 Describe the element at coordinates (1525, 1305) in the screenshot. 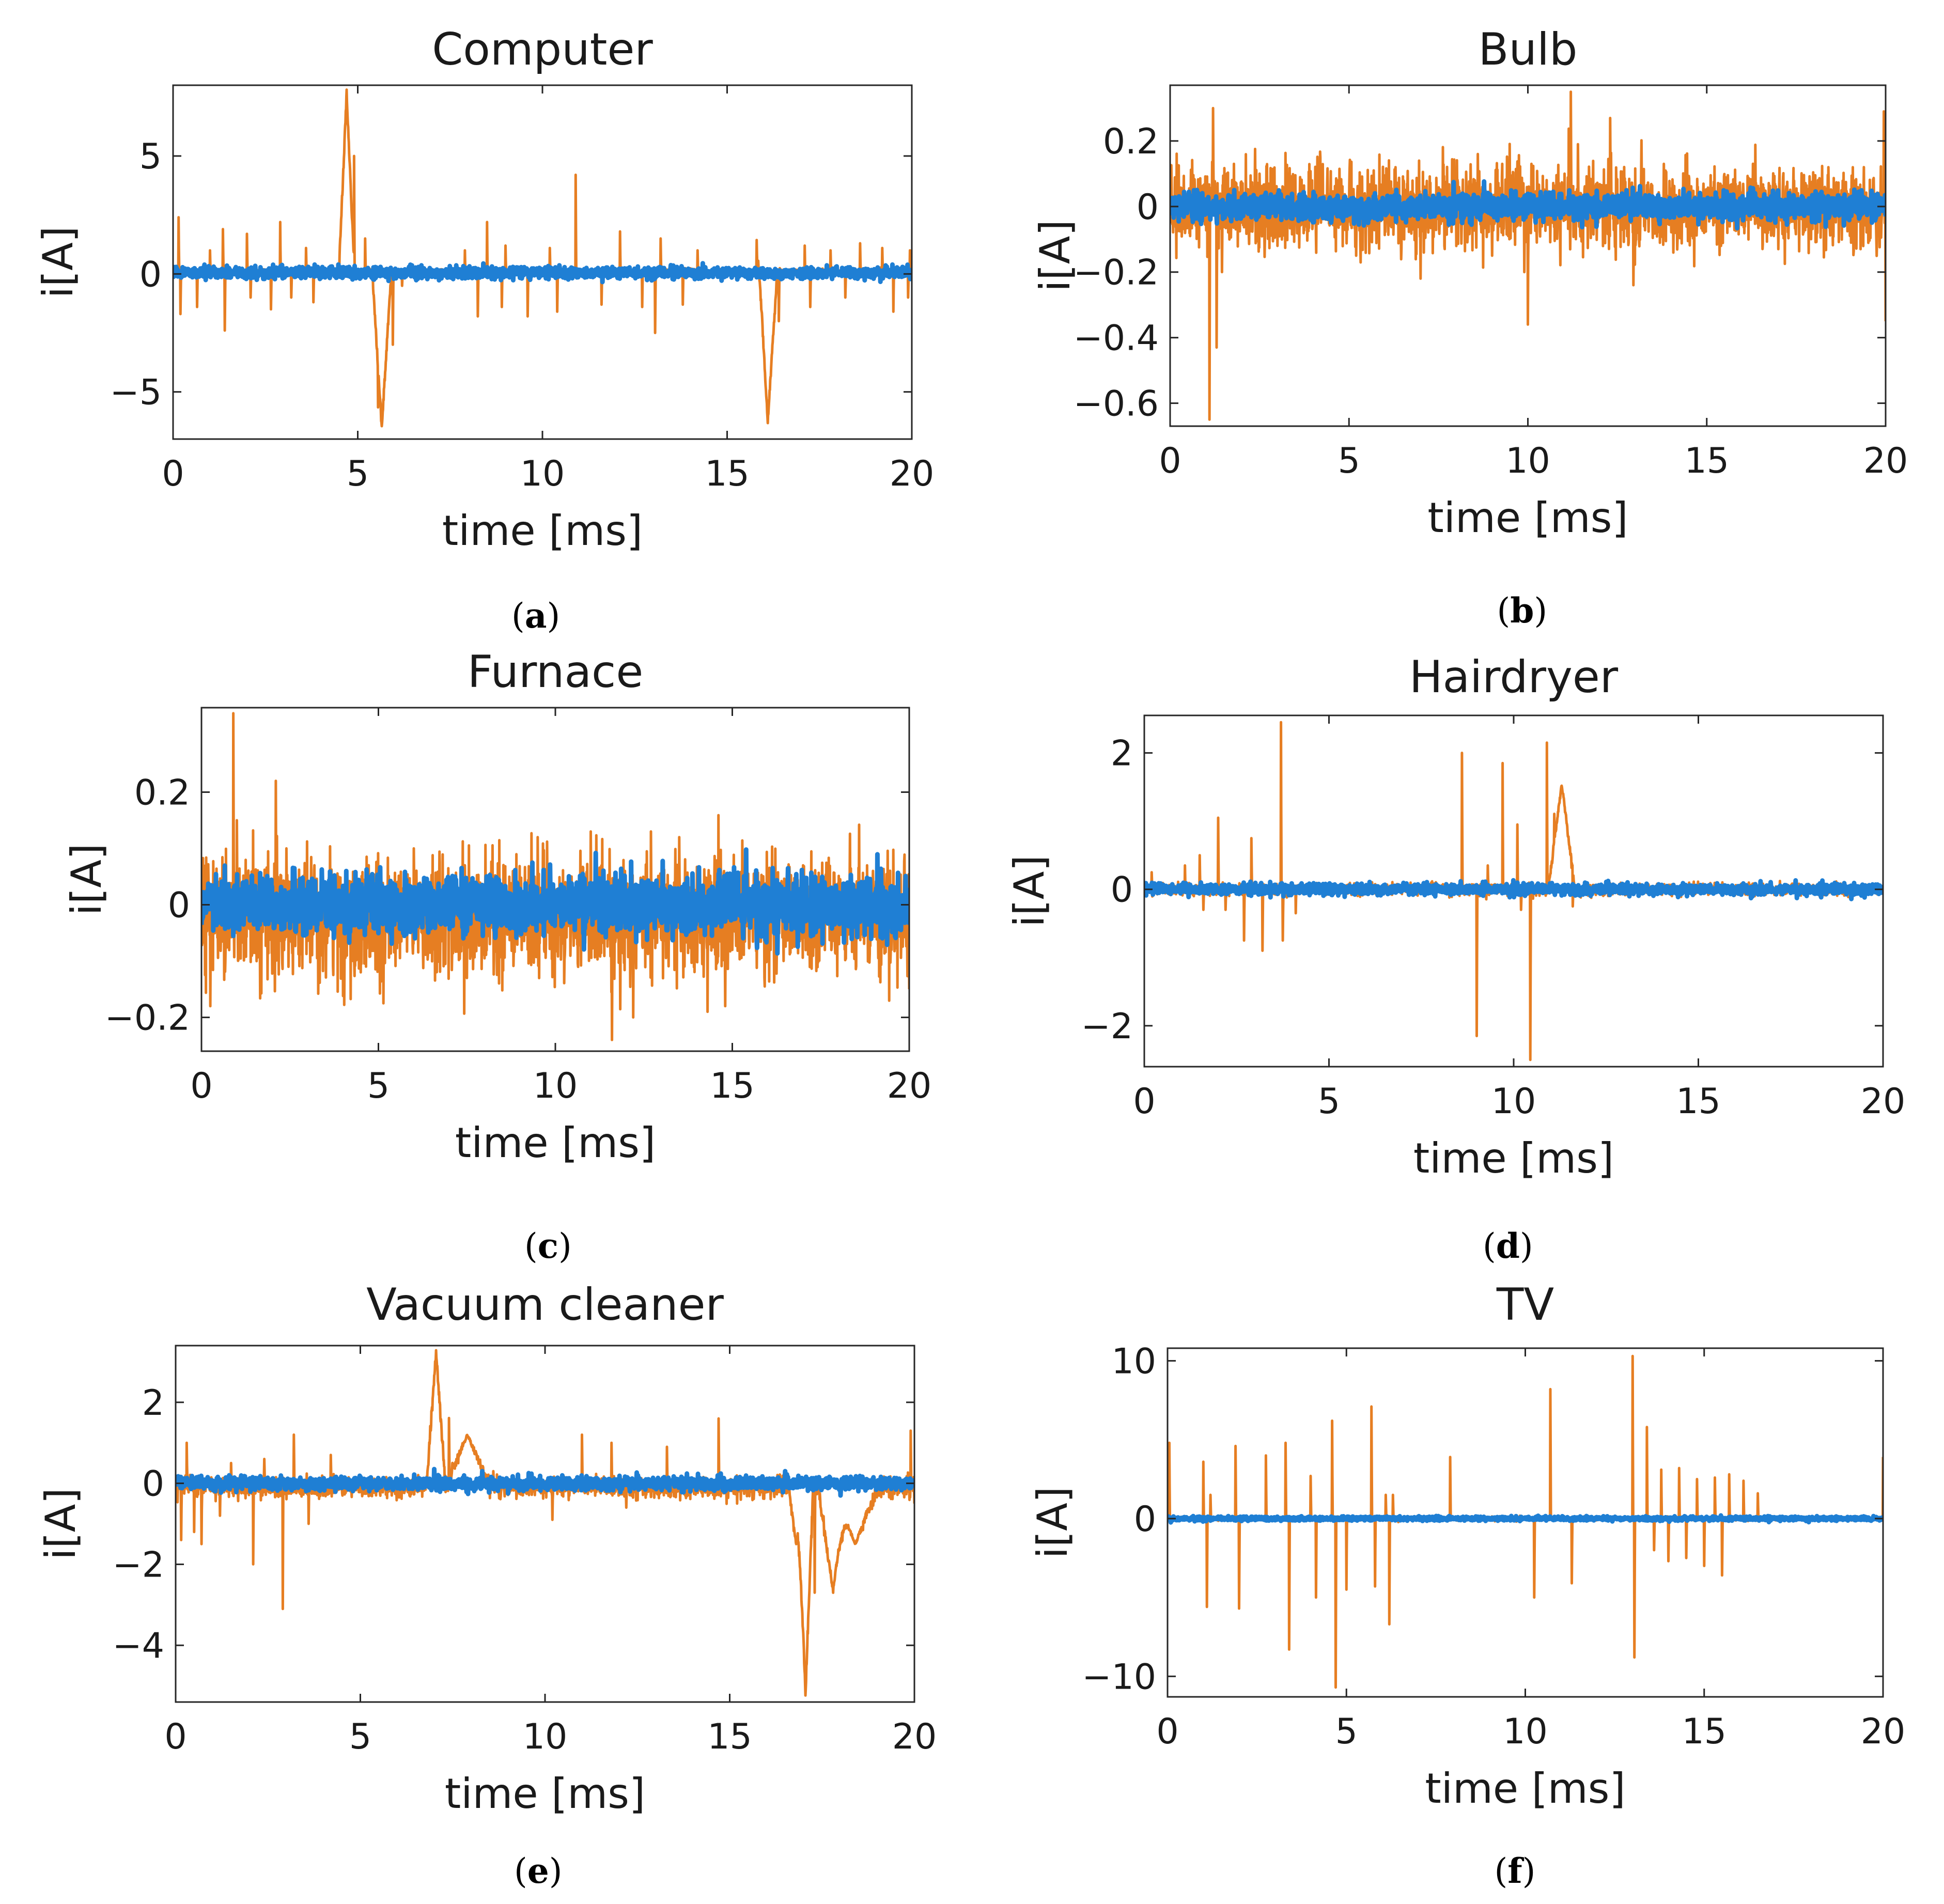

I see `chart-title: TV` at that location.